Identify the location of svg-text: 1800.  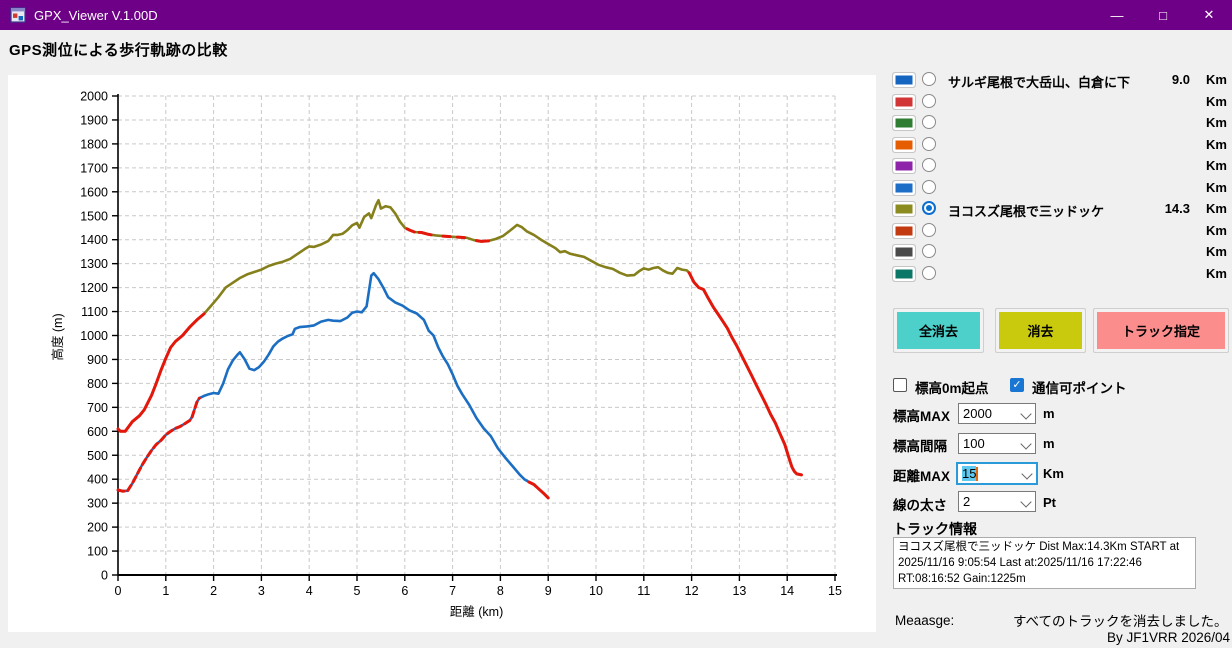
(94, 144).